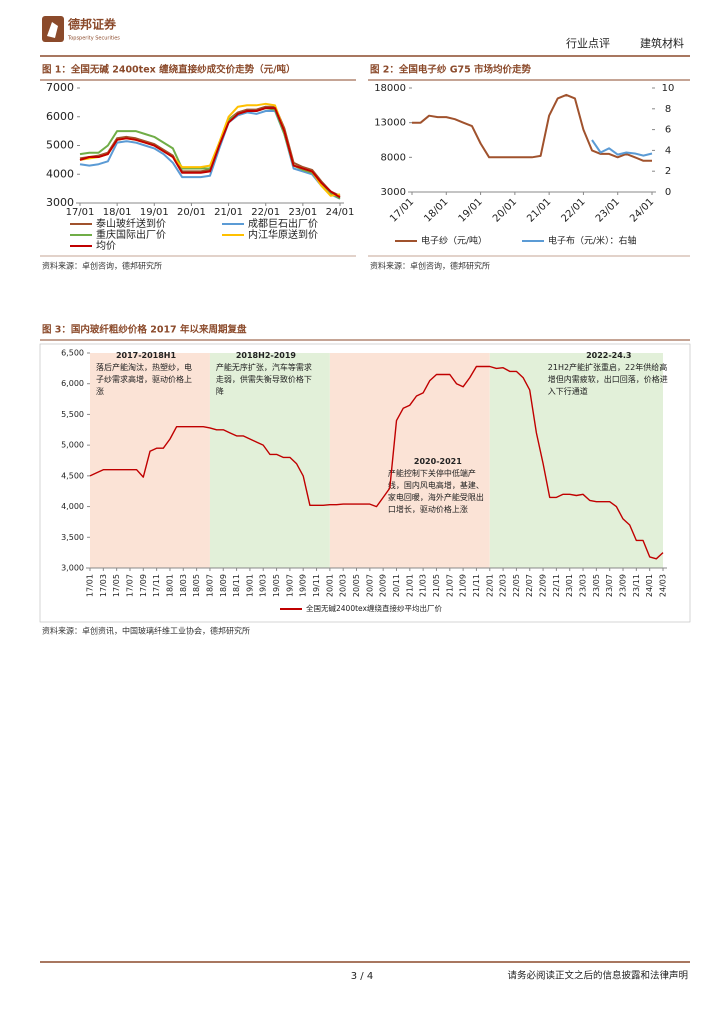  What do you see at coordinates (343, 585) in the screenshot?
I see `x-tick-label: 20/03` at bounding box center [343, 585].